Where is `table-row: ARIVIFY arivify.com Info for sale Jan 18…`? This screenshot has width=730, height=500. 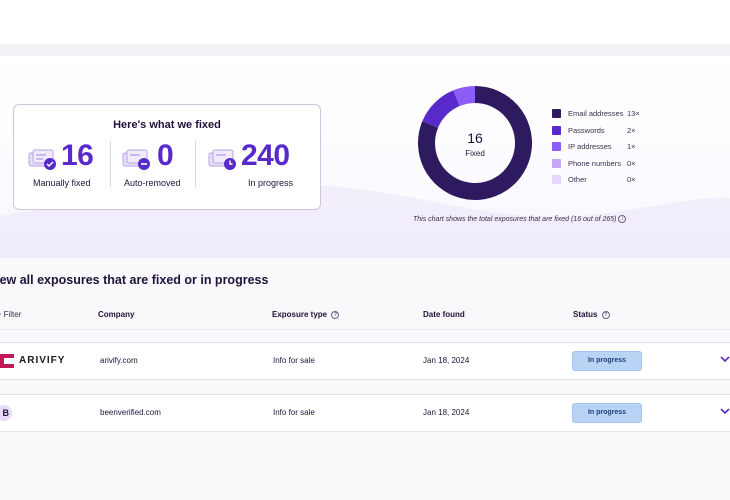
table-row: ARIVIFY arivify.com Info for sale Jan 18… is located at coordinates (365, 361).